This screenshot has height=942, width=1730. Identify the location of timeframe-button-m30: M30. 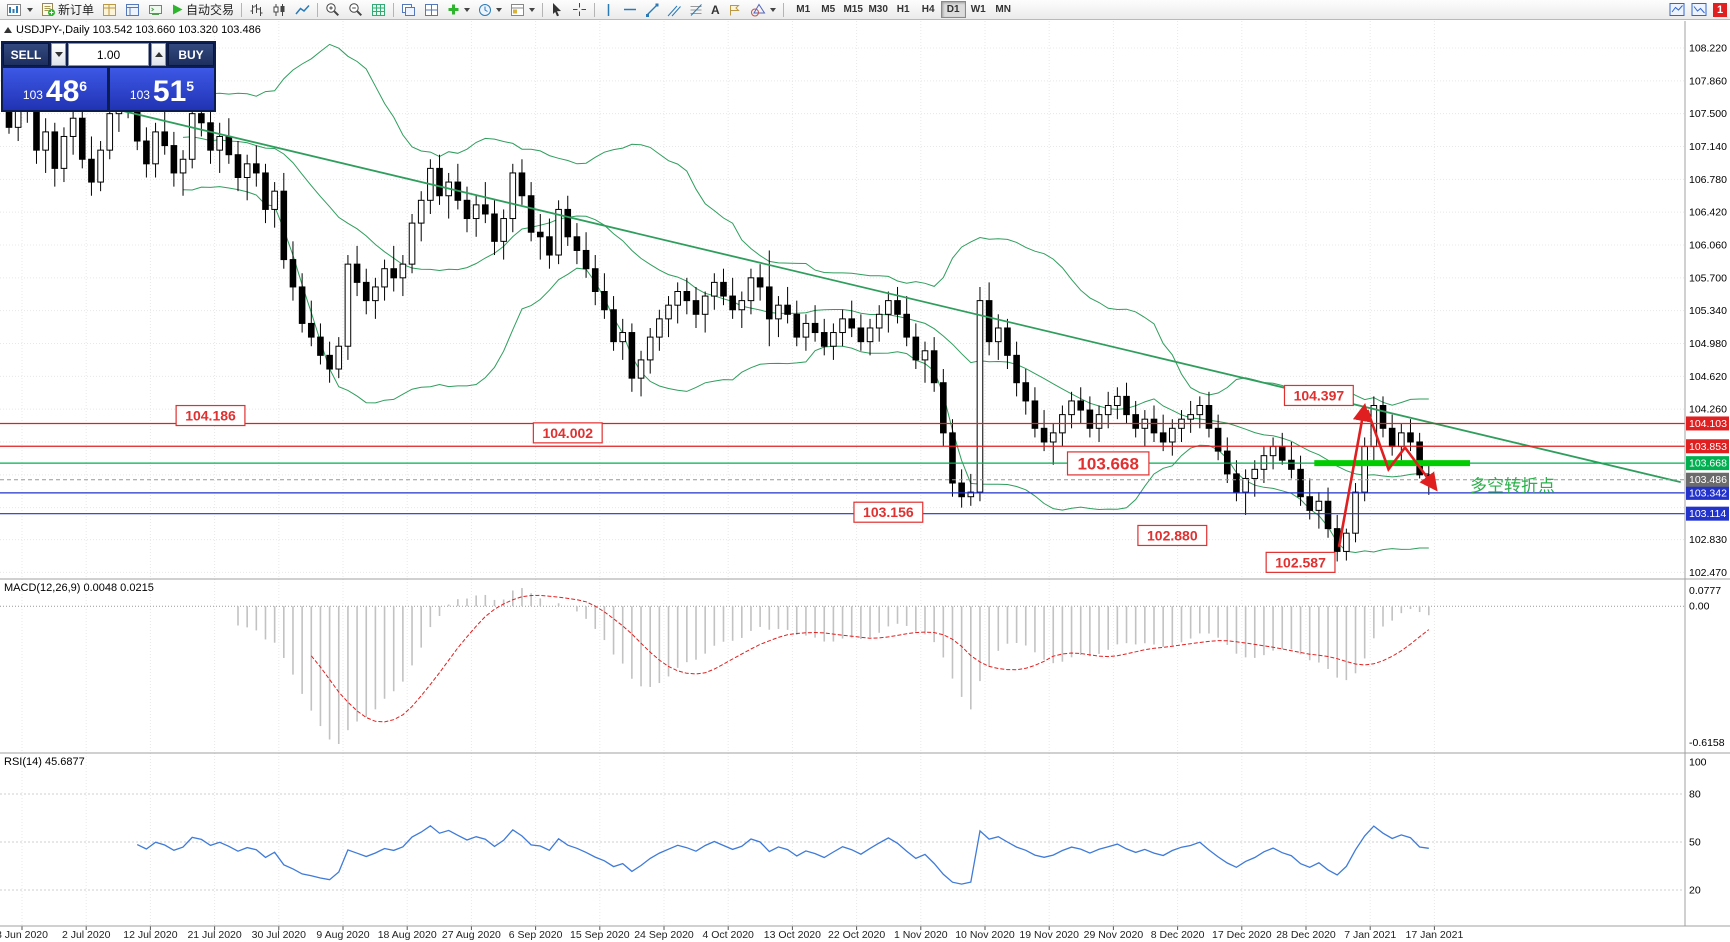
(878, 9).